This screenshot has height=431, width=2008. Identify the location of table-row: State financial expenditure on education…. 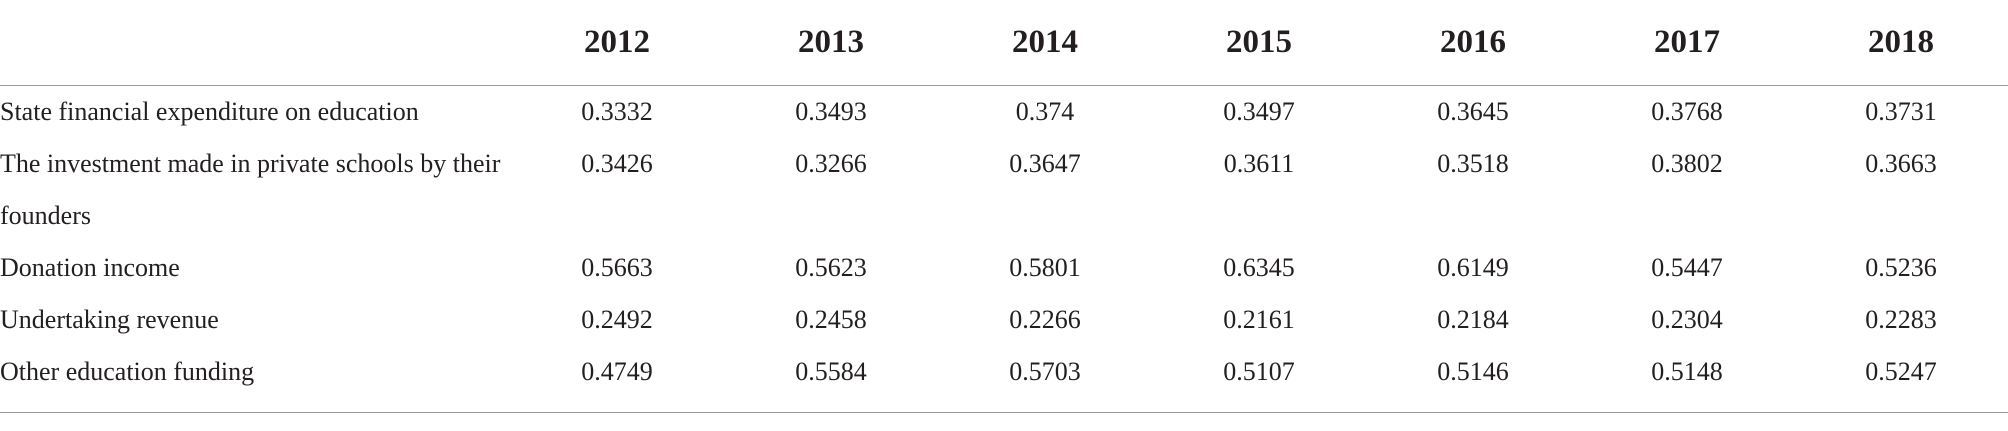
(1004, 112).